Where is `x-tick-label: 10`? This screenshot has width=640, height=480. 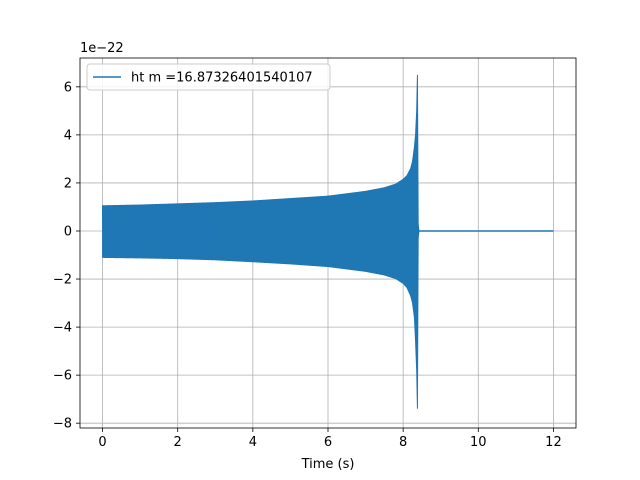 x-tick-label: 10 is located at coordinates (478, 442).